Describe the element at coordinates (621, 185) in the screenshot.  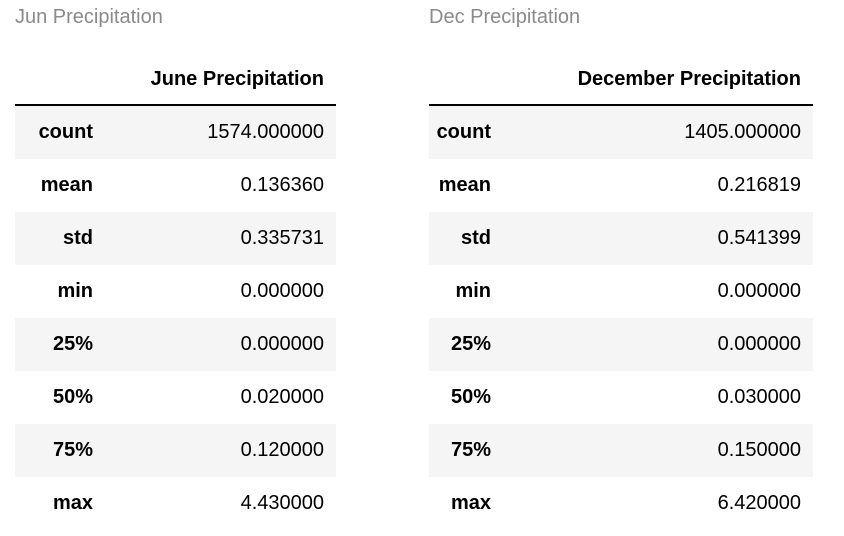
I see `table-row: mean 0.216819` at that location.